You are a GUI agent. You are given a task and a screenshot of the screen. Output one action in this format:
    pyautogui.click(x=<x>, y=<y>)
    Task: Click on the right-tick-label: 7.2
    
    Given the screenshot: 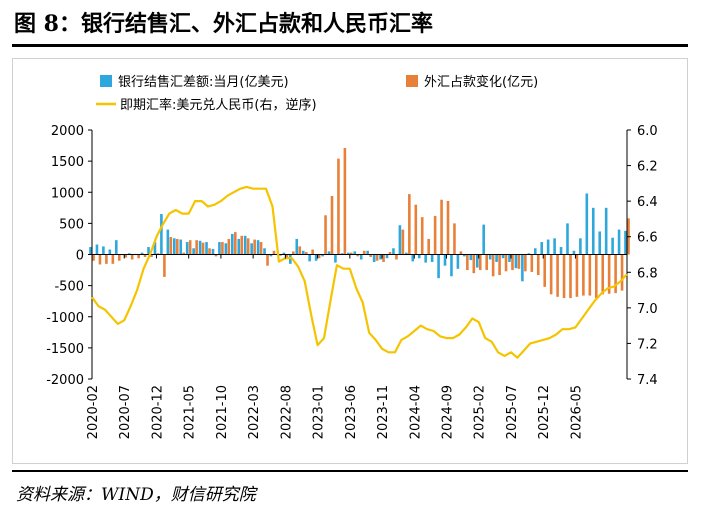 What is the action you would take?
    pyautogui.click(x=647, y=344)
    